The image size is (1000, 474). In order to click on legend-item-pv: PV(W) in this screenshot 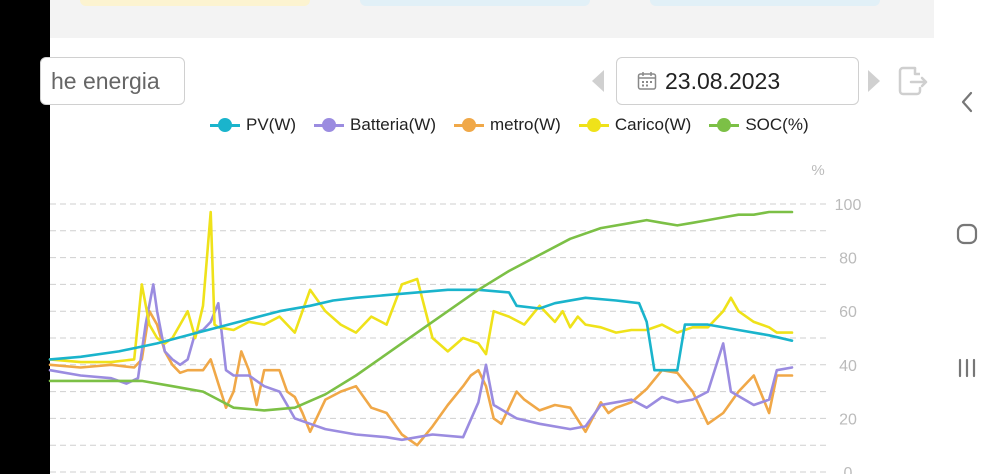, I will do `click(253, 125)`.